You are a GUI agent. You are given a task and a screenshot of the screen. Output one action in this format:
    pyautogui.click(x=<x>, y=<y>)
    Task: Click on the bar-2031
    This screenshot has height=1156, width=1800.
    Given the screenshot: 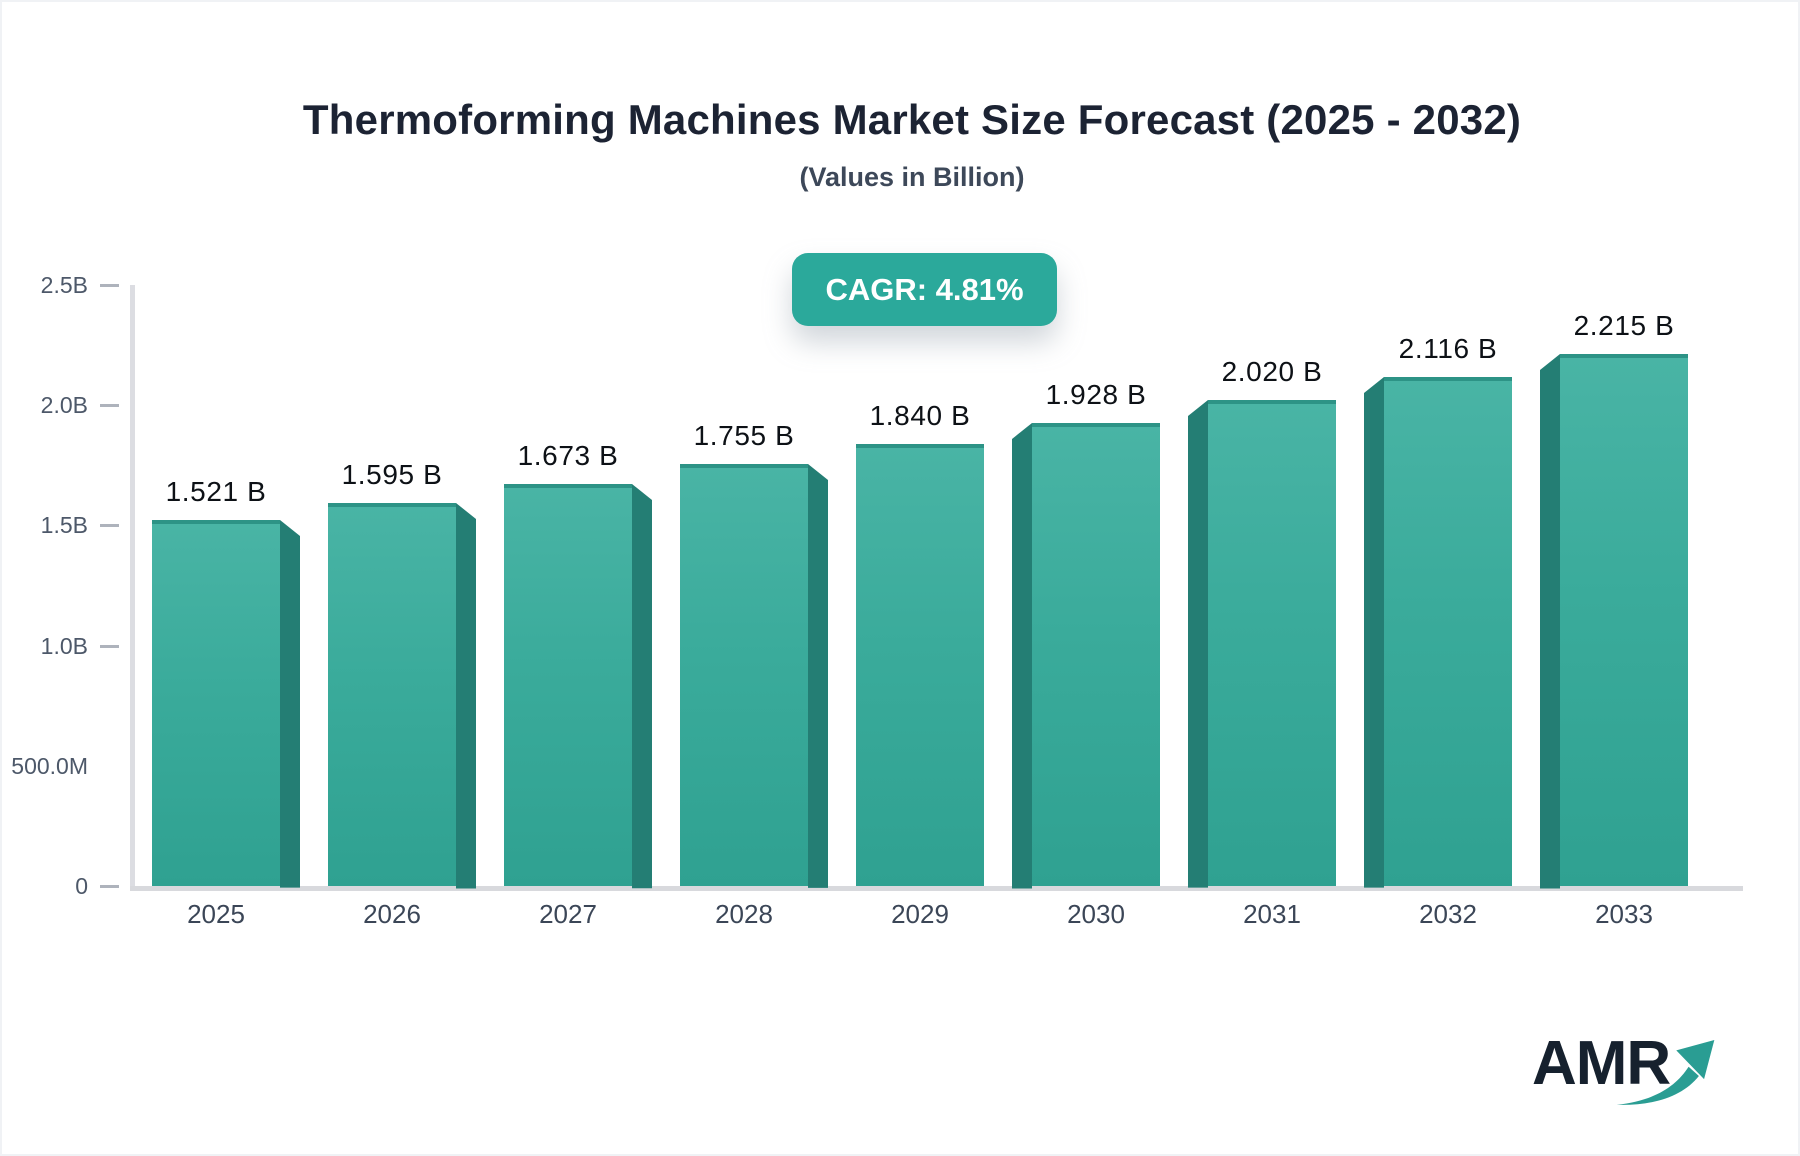 What is the action you would take?
    pyautogui.click(x=1272, y=643)
    